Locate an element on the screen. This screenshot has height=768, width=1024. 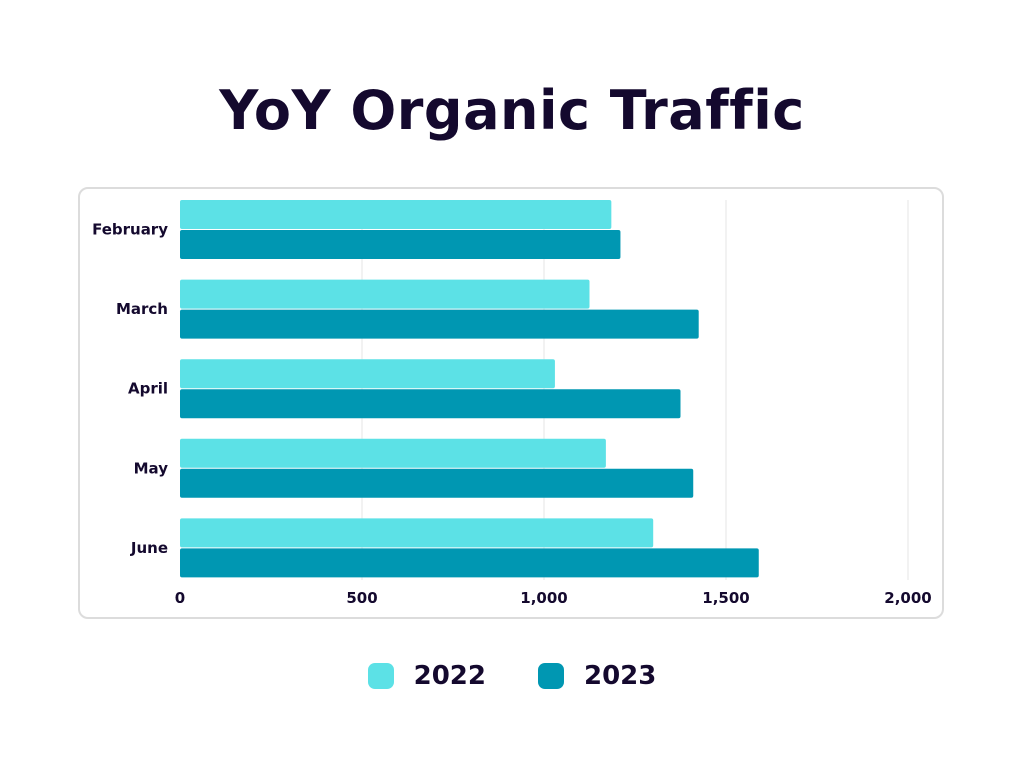
legend-label-2022: 2022 is located at coordinates (449, 676).